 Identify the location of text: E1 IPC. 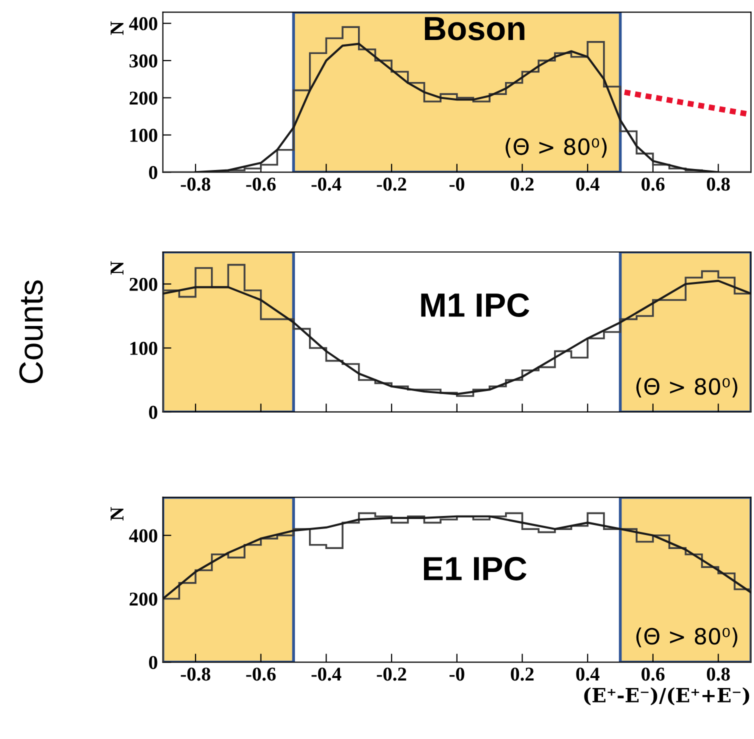
(475, 568).